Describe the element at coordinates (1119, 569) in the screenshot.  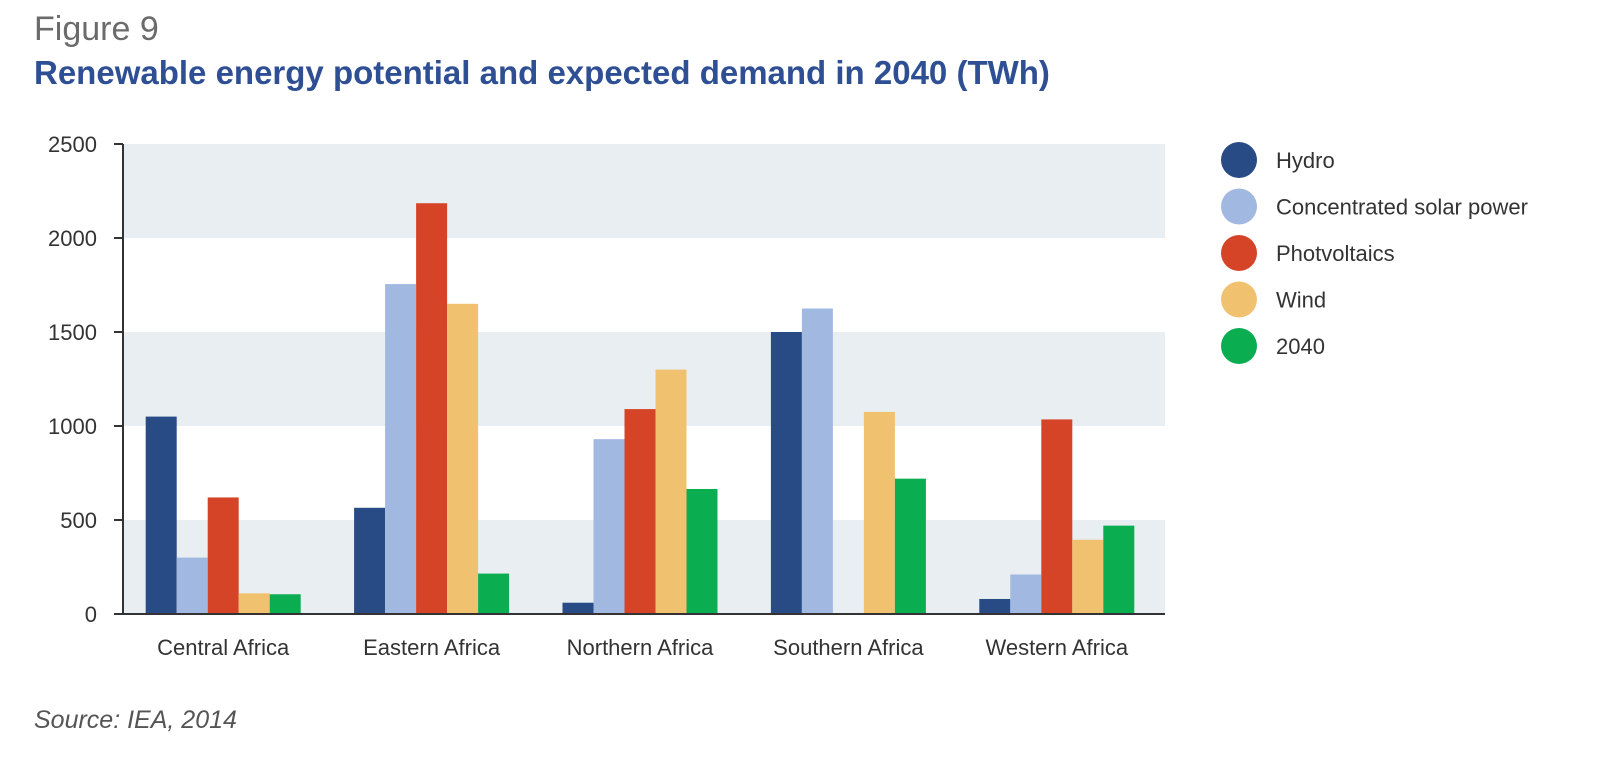
I see `bar-2040-western-africa` at that location.